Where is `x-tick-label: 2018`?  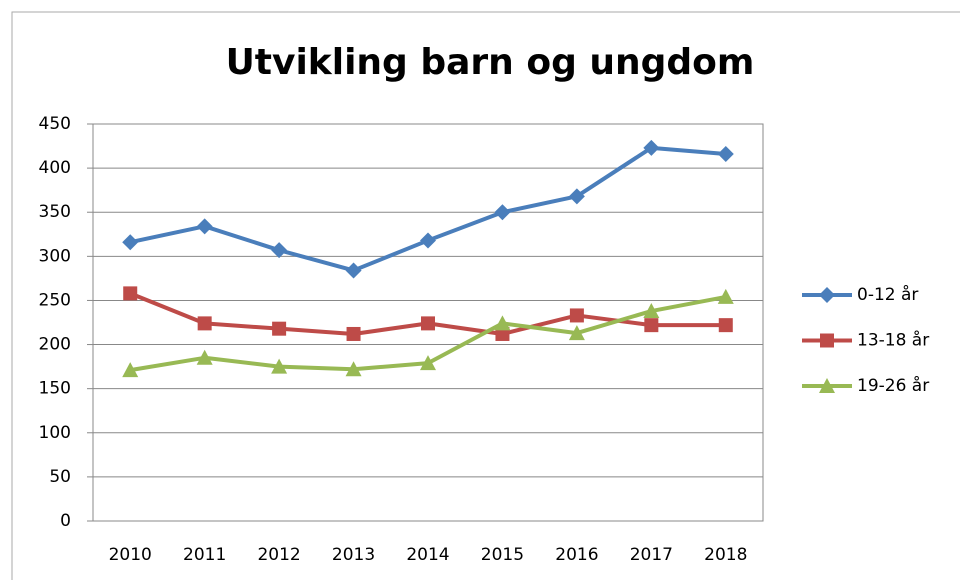 x-tick-label: 2018 is located at coordinates (725, 555).